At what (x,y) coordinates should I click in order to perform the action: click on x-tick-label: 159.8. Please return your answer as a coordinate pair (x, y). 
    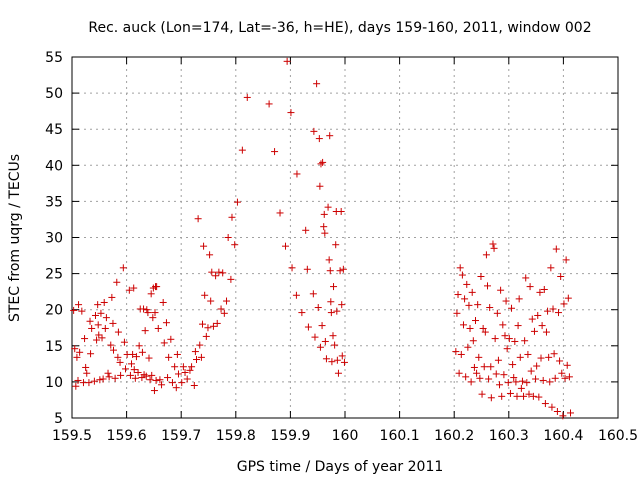
    Looking at the image, I should click on (236, 436).